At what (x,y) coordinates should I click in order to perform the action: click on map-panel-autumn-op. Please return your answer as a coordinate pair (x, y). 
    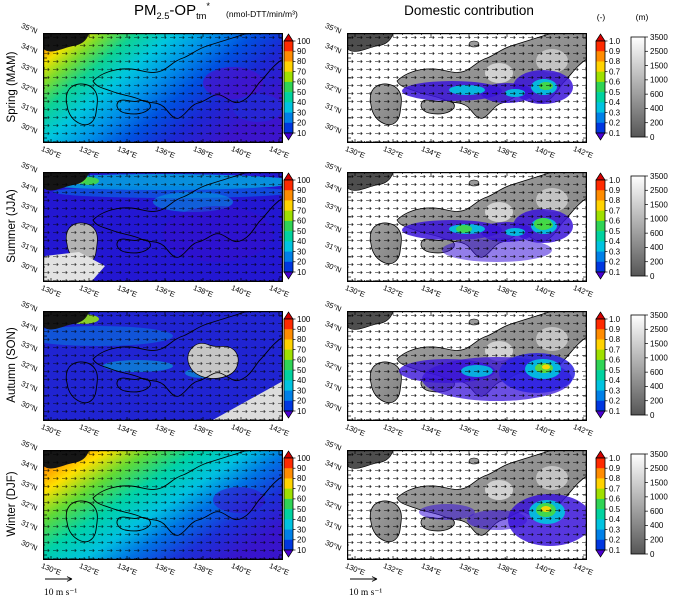
    Looking at the image, I should click on (163, 366).